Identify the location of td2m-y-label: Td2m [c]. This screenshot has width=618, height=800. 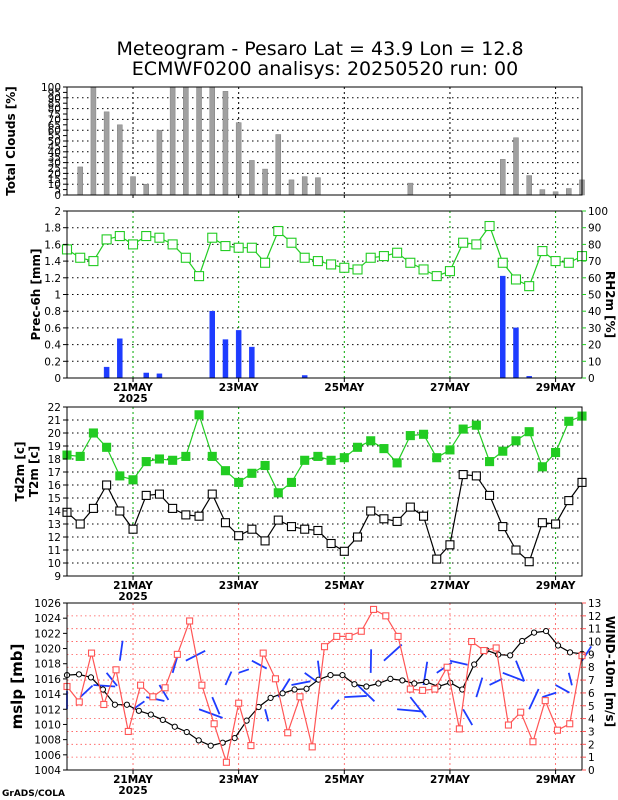
(20, 472).